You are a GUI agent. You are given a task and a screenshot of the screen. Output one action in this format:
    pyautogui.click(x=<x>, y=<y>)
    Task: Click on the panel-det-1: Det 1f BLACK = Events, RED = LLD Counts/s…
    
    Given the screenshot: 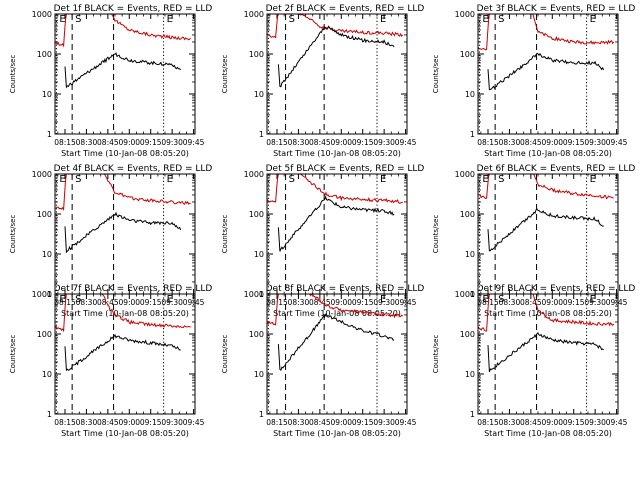 What is the action you would take?
    pyautogui.click(x=110, y=81)
    